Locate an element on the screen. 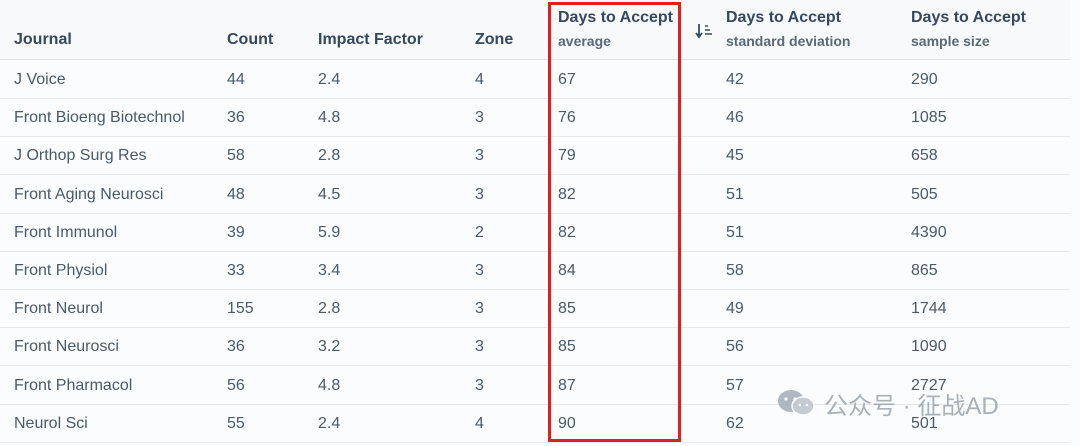  table-row: Front Physiol 33 3.4 3 84 58 865 is located at coordinates (535, 271).